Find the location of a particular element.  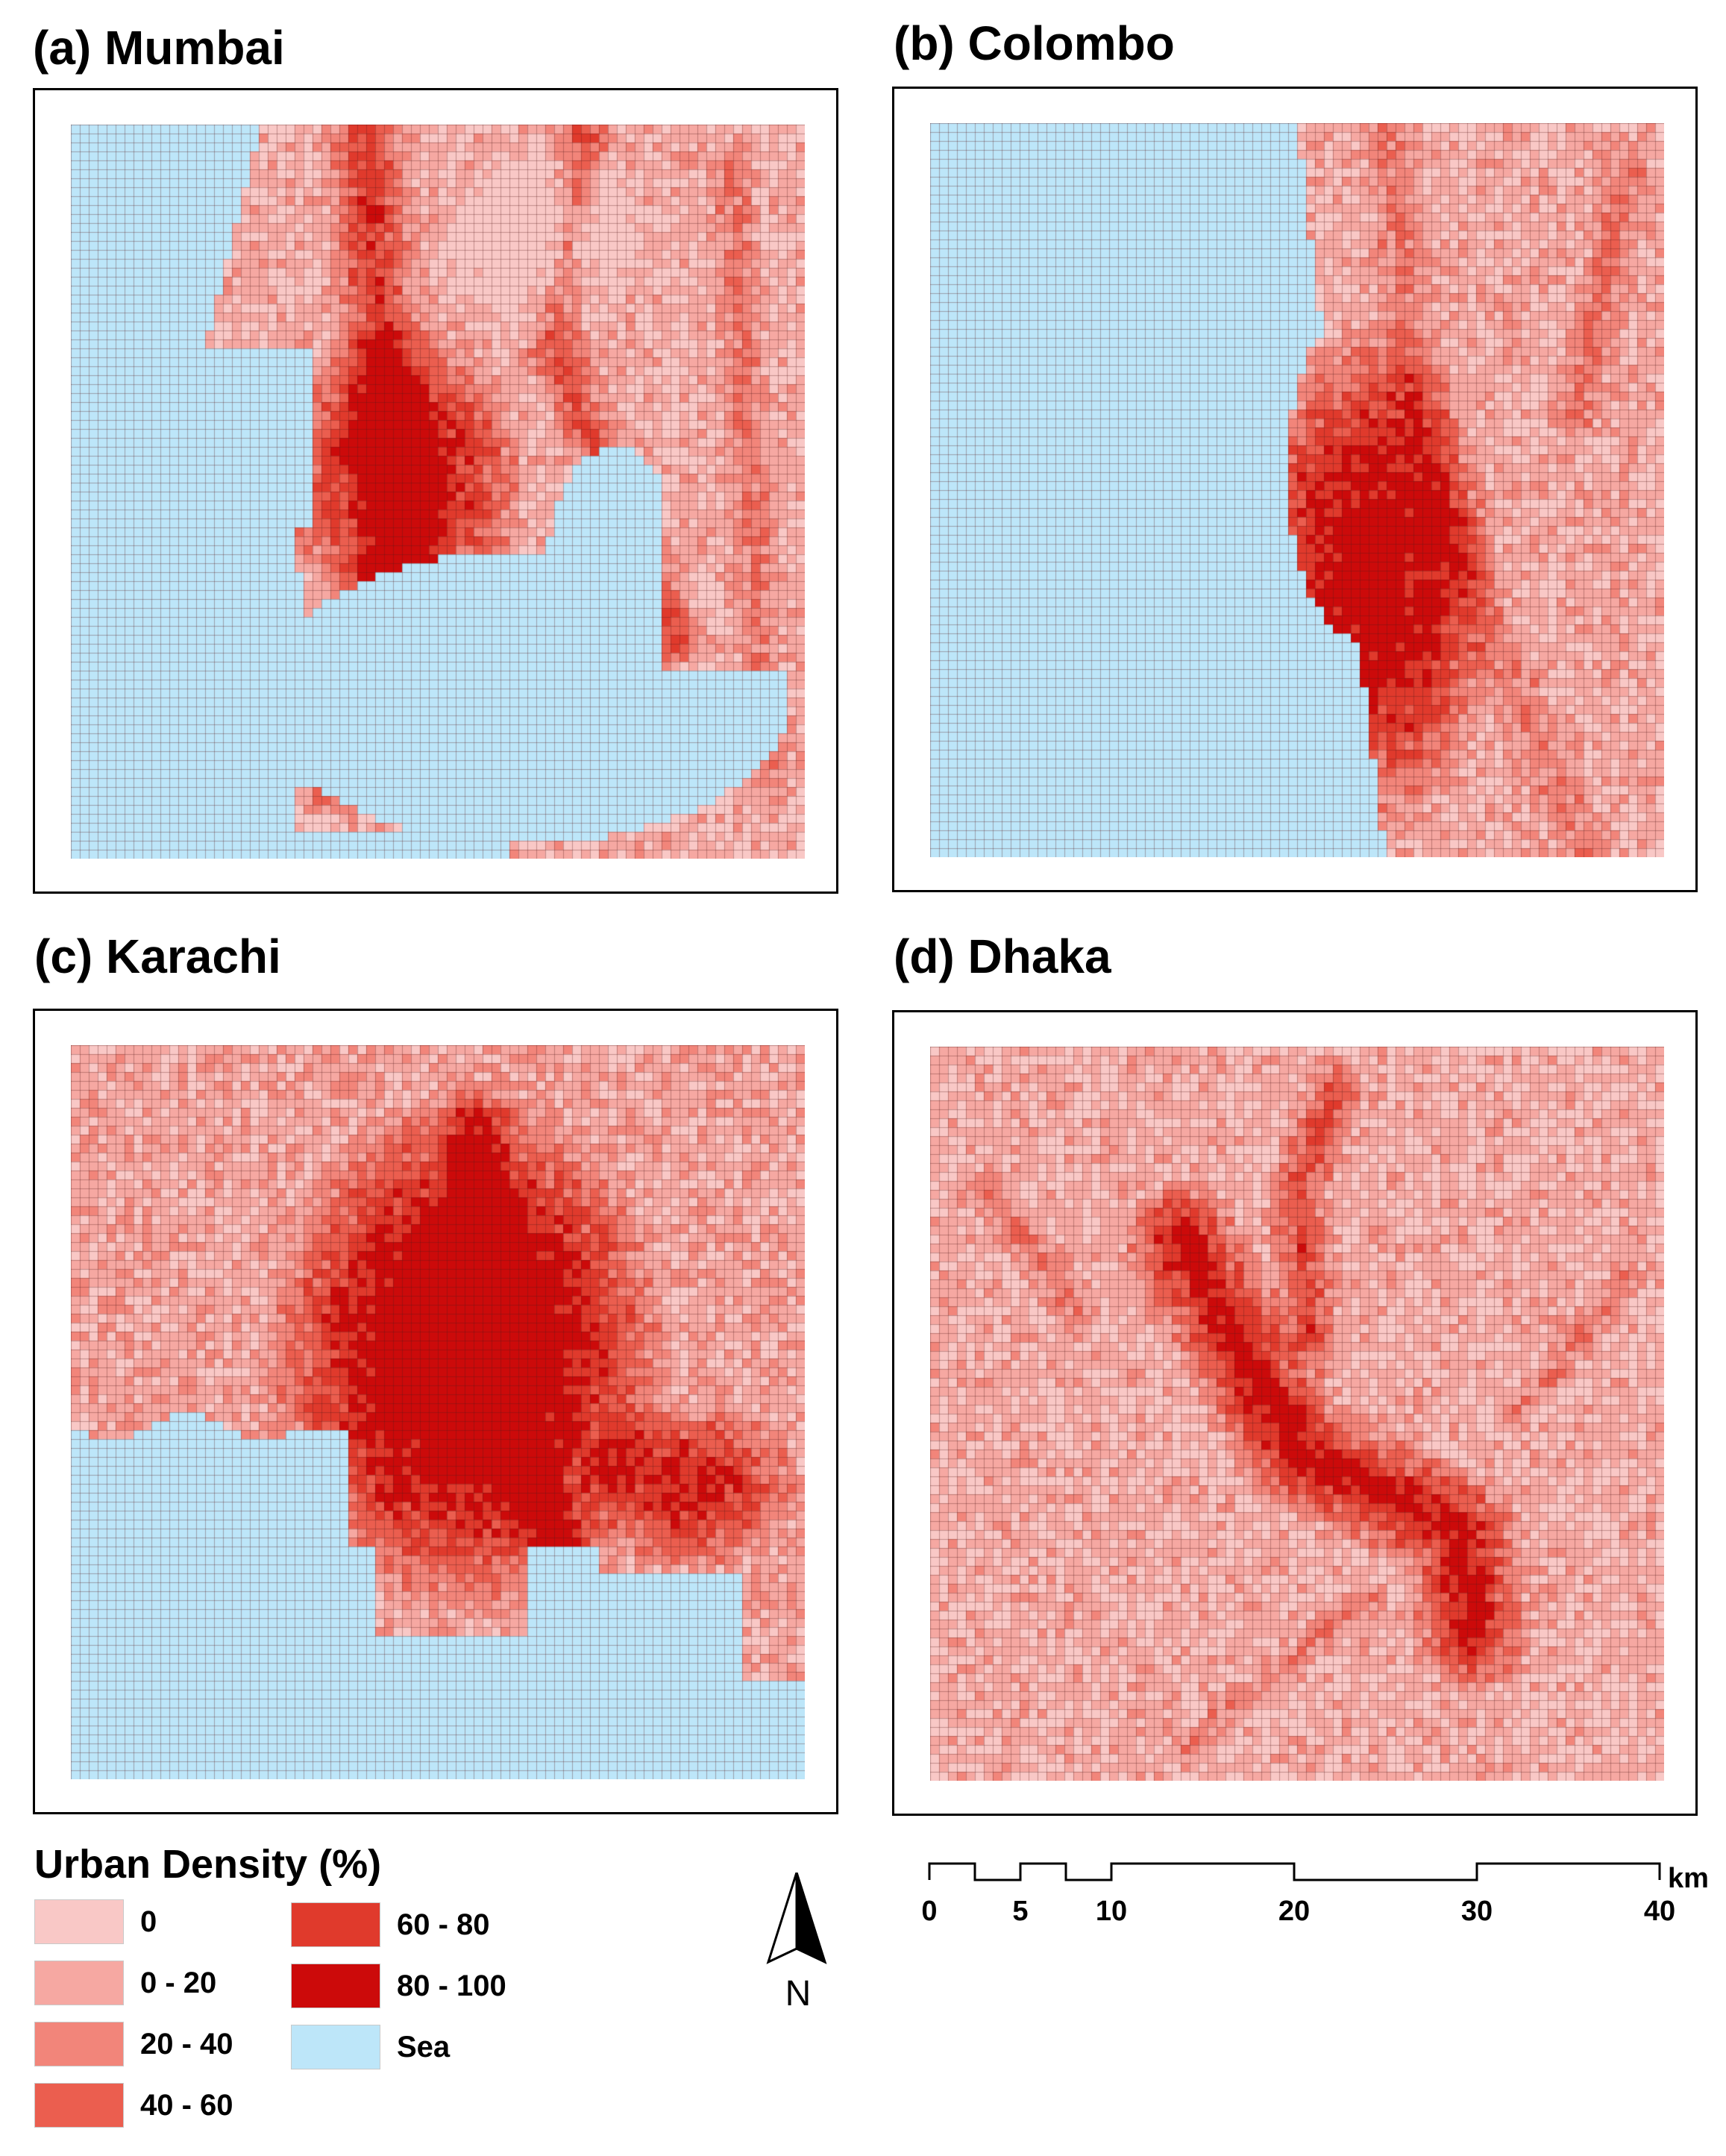

panel-title-colombo: (b) Colombo is located at coordinates (1034, 43).